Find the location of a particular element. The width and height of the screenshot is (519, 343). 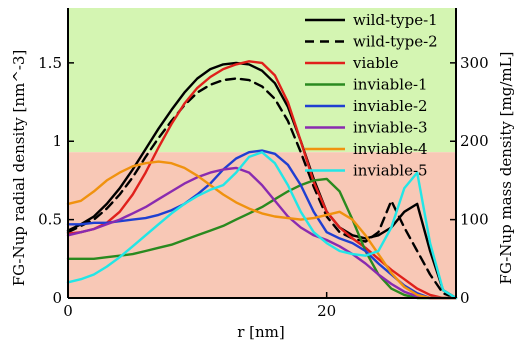

y-tick-label: 1 is located at coordinates (57, 141).